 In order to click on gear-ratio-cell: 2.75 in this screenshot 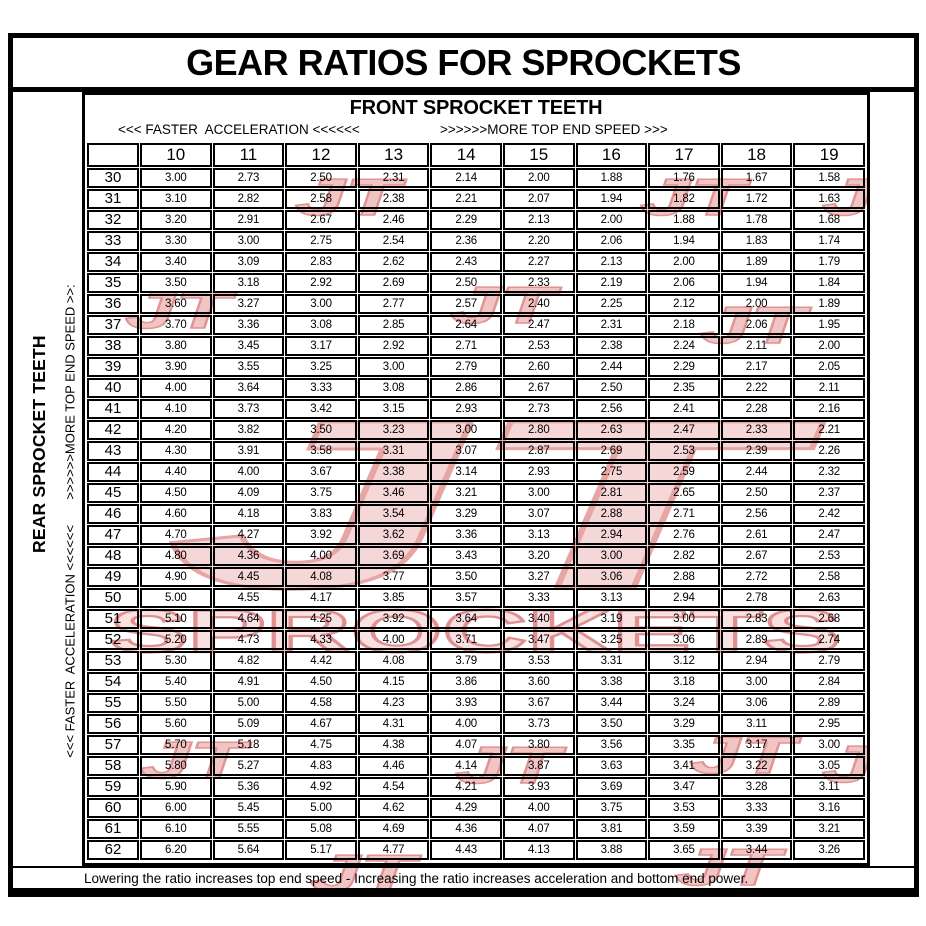, I will do `click(611, 472)`.